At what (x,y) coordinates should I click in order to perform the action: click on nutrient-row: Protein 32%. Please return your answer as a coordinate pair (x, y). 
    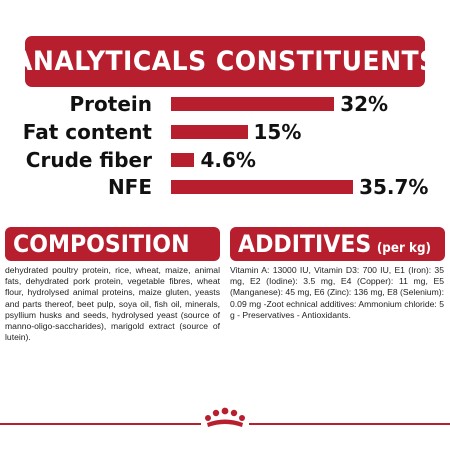
    Looking at the image, I should click on (225, 104).